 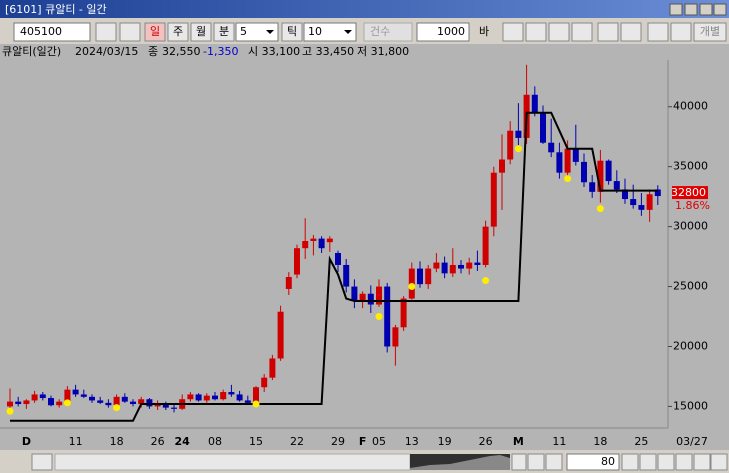 What do you see at coordinates (698, 9) in the screenshot?
I see `window-controls` at bounding box center [698, 9].